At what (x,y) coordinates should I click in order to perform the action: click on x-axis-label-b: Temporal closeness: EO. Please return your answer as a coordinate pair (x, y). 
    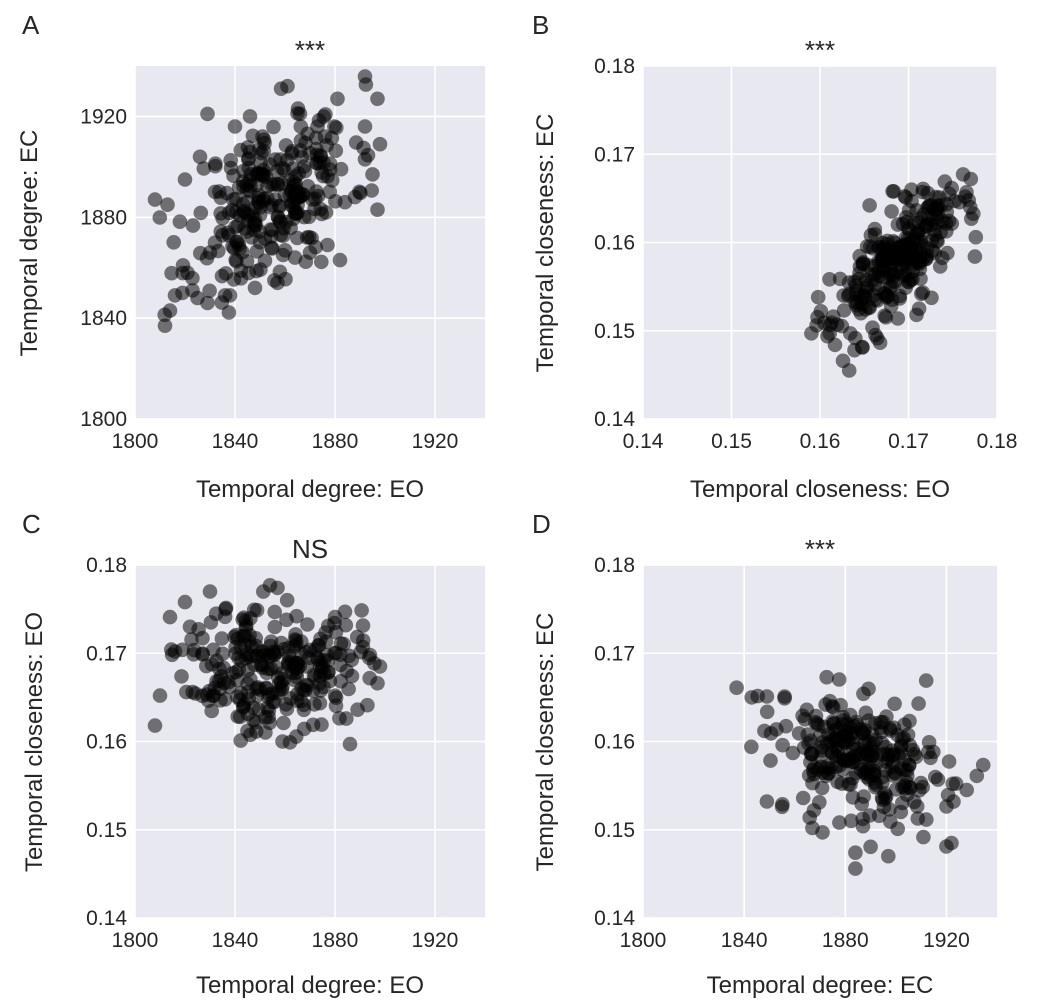
    Looking at the image, I should click on (820, 489).